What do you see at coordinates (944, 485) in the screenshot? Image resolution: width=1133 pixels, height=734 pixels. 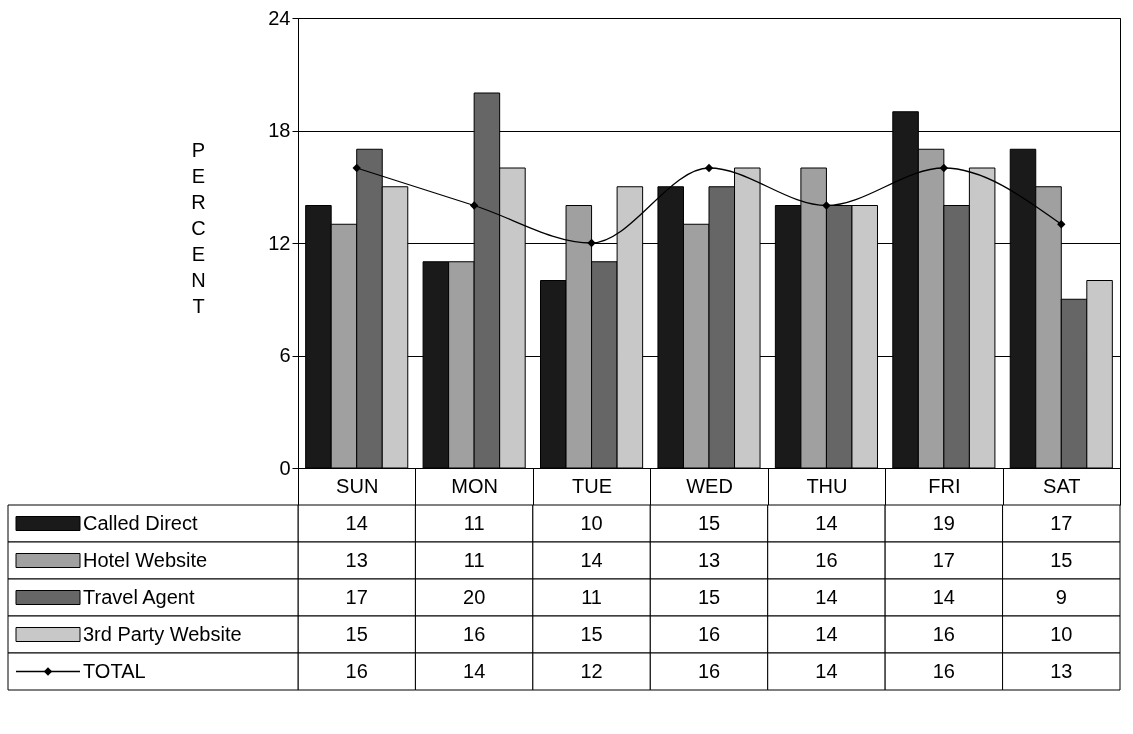 I see `x-tick-label: FRI` at bounding box center [944, 485].